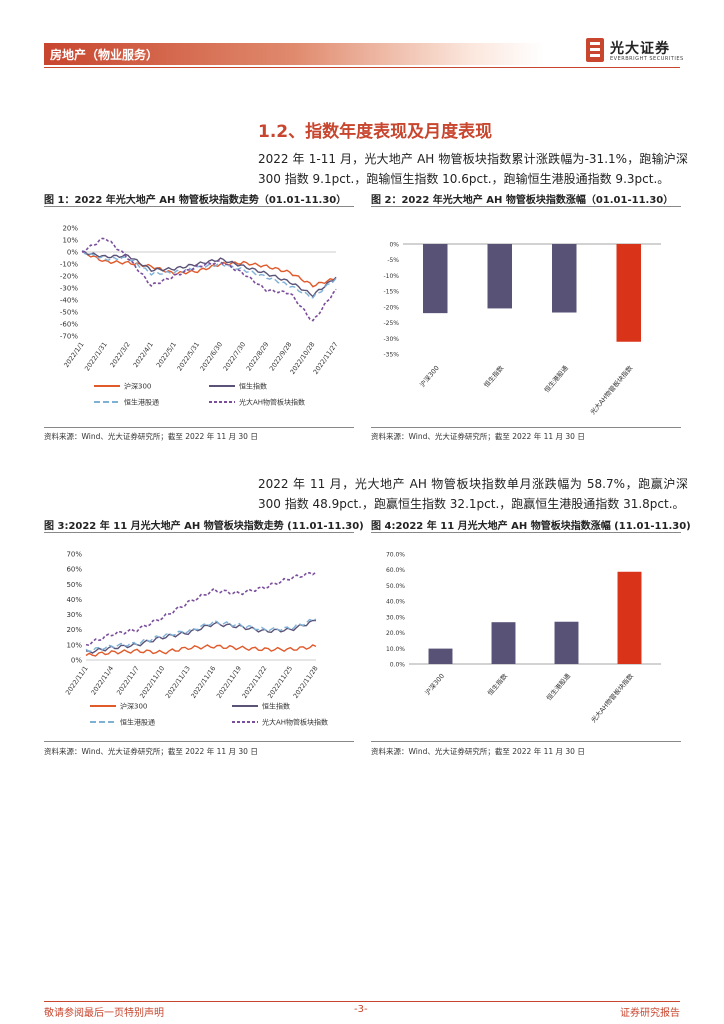 The height and width of the screenshot is (1024, 724). What do you see at coordinates (74, 570) in the screenshot?
I see `y-tick-label: 60%` at bounding box center [74, 570].